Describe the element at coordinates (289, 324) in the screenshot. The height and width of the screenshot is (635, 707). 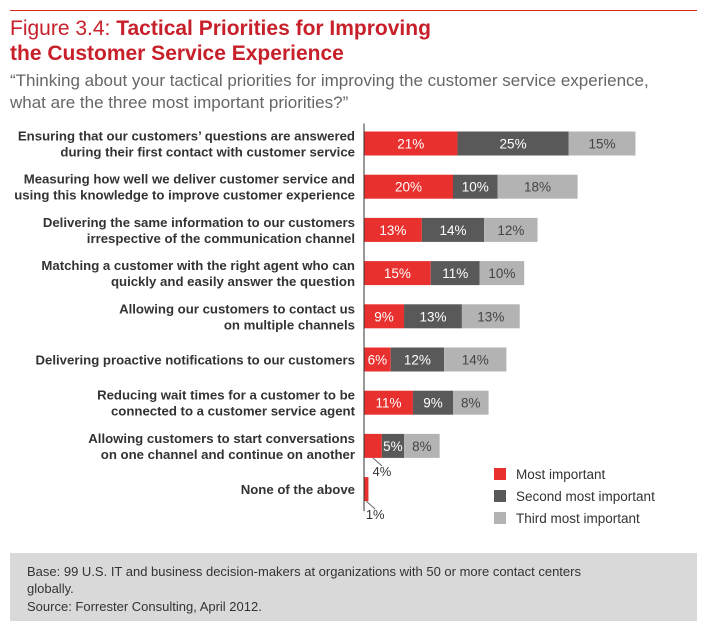
I see `category-label: on multiple channels` at that location.